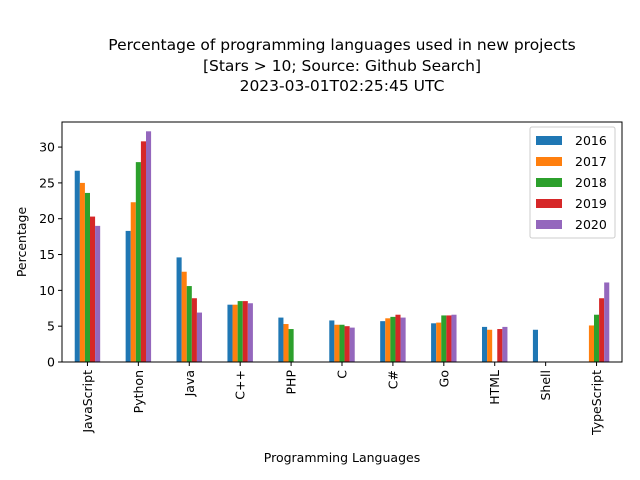 The width and height of the screenshot is (640, 480). Describe the element at coordinates (98, 293) in the screenshot. I see `bar-2020-javascript` at that location.